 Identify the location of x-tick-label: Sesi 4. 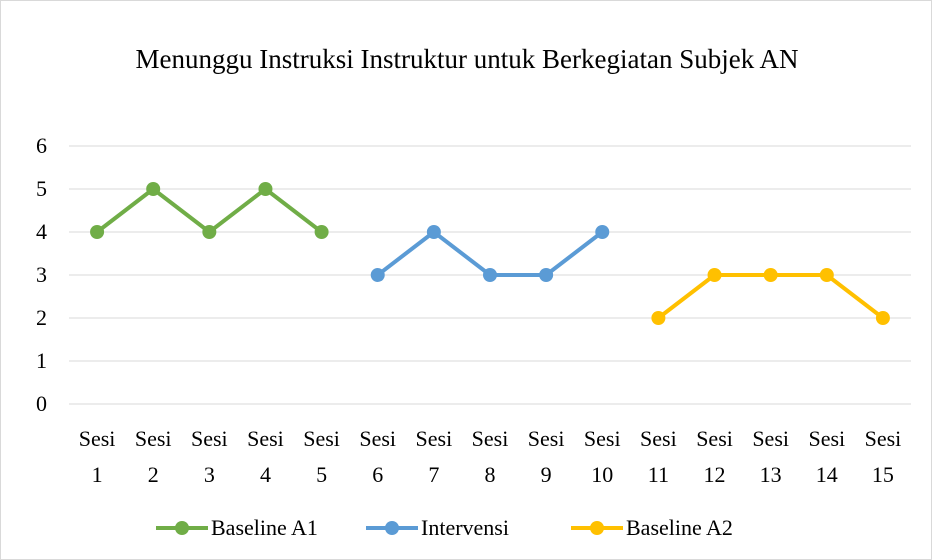
(265, 456).